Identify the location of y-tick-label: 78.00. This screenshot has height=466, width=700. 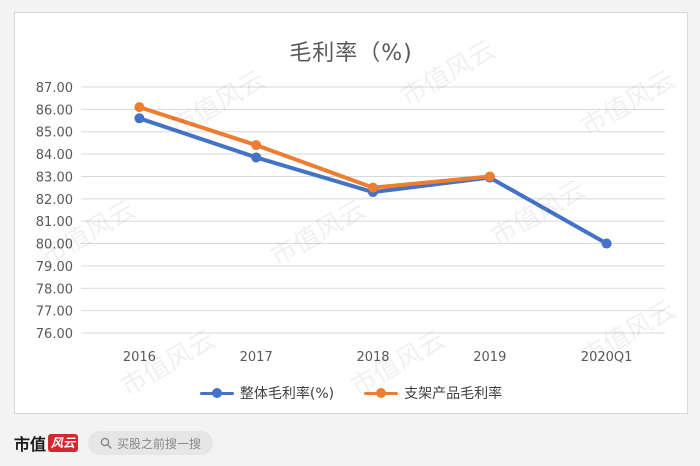
(54, 289).